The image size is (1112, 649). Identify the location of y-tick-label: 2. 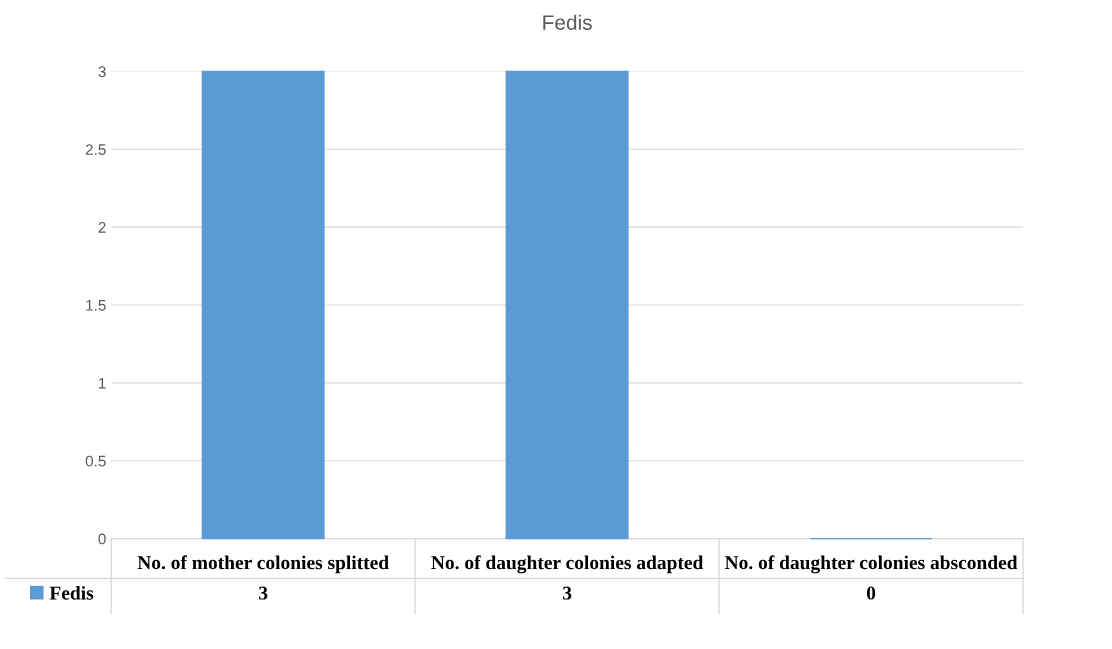
(102, 227).